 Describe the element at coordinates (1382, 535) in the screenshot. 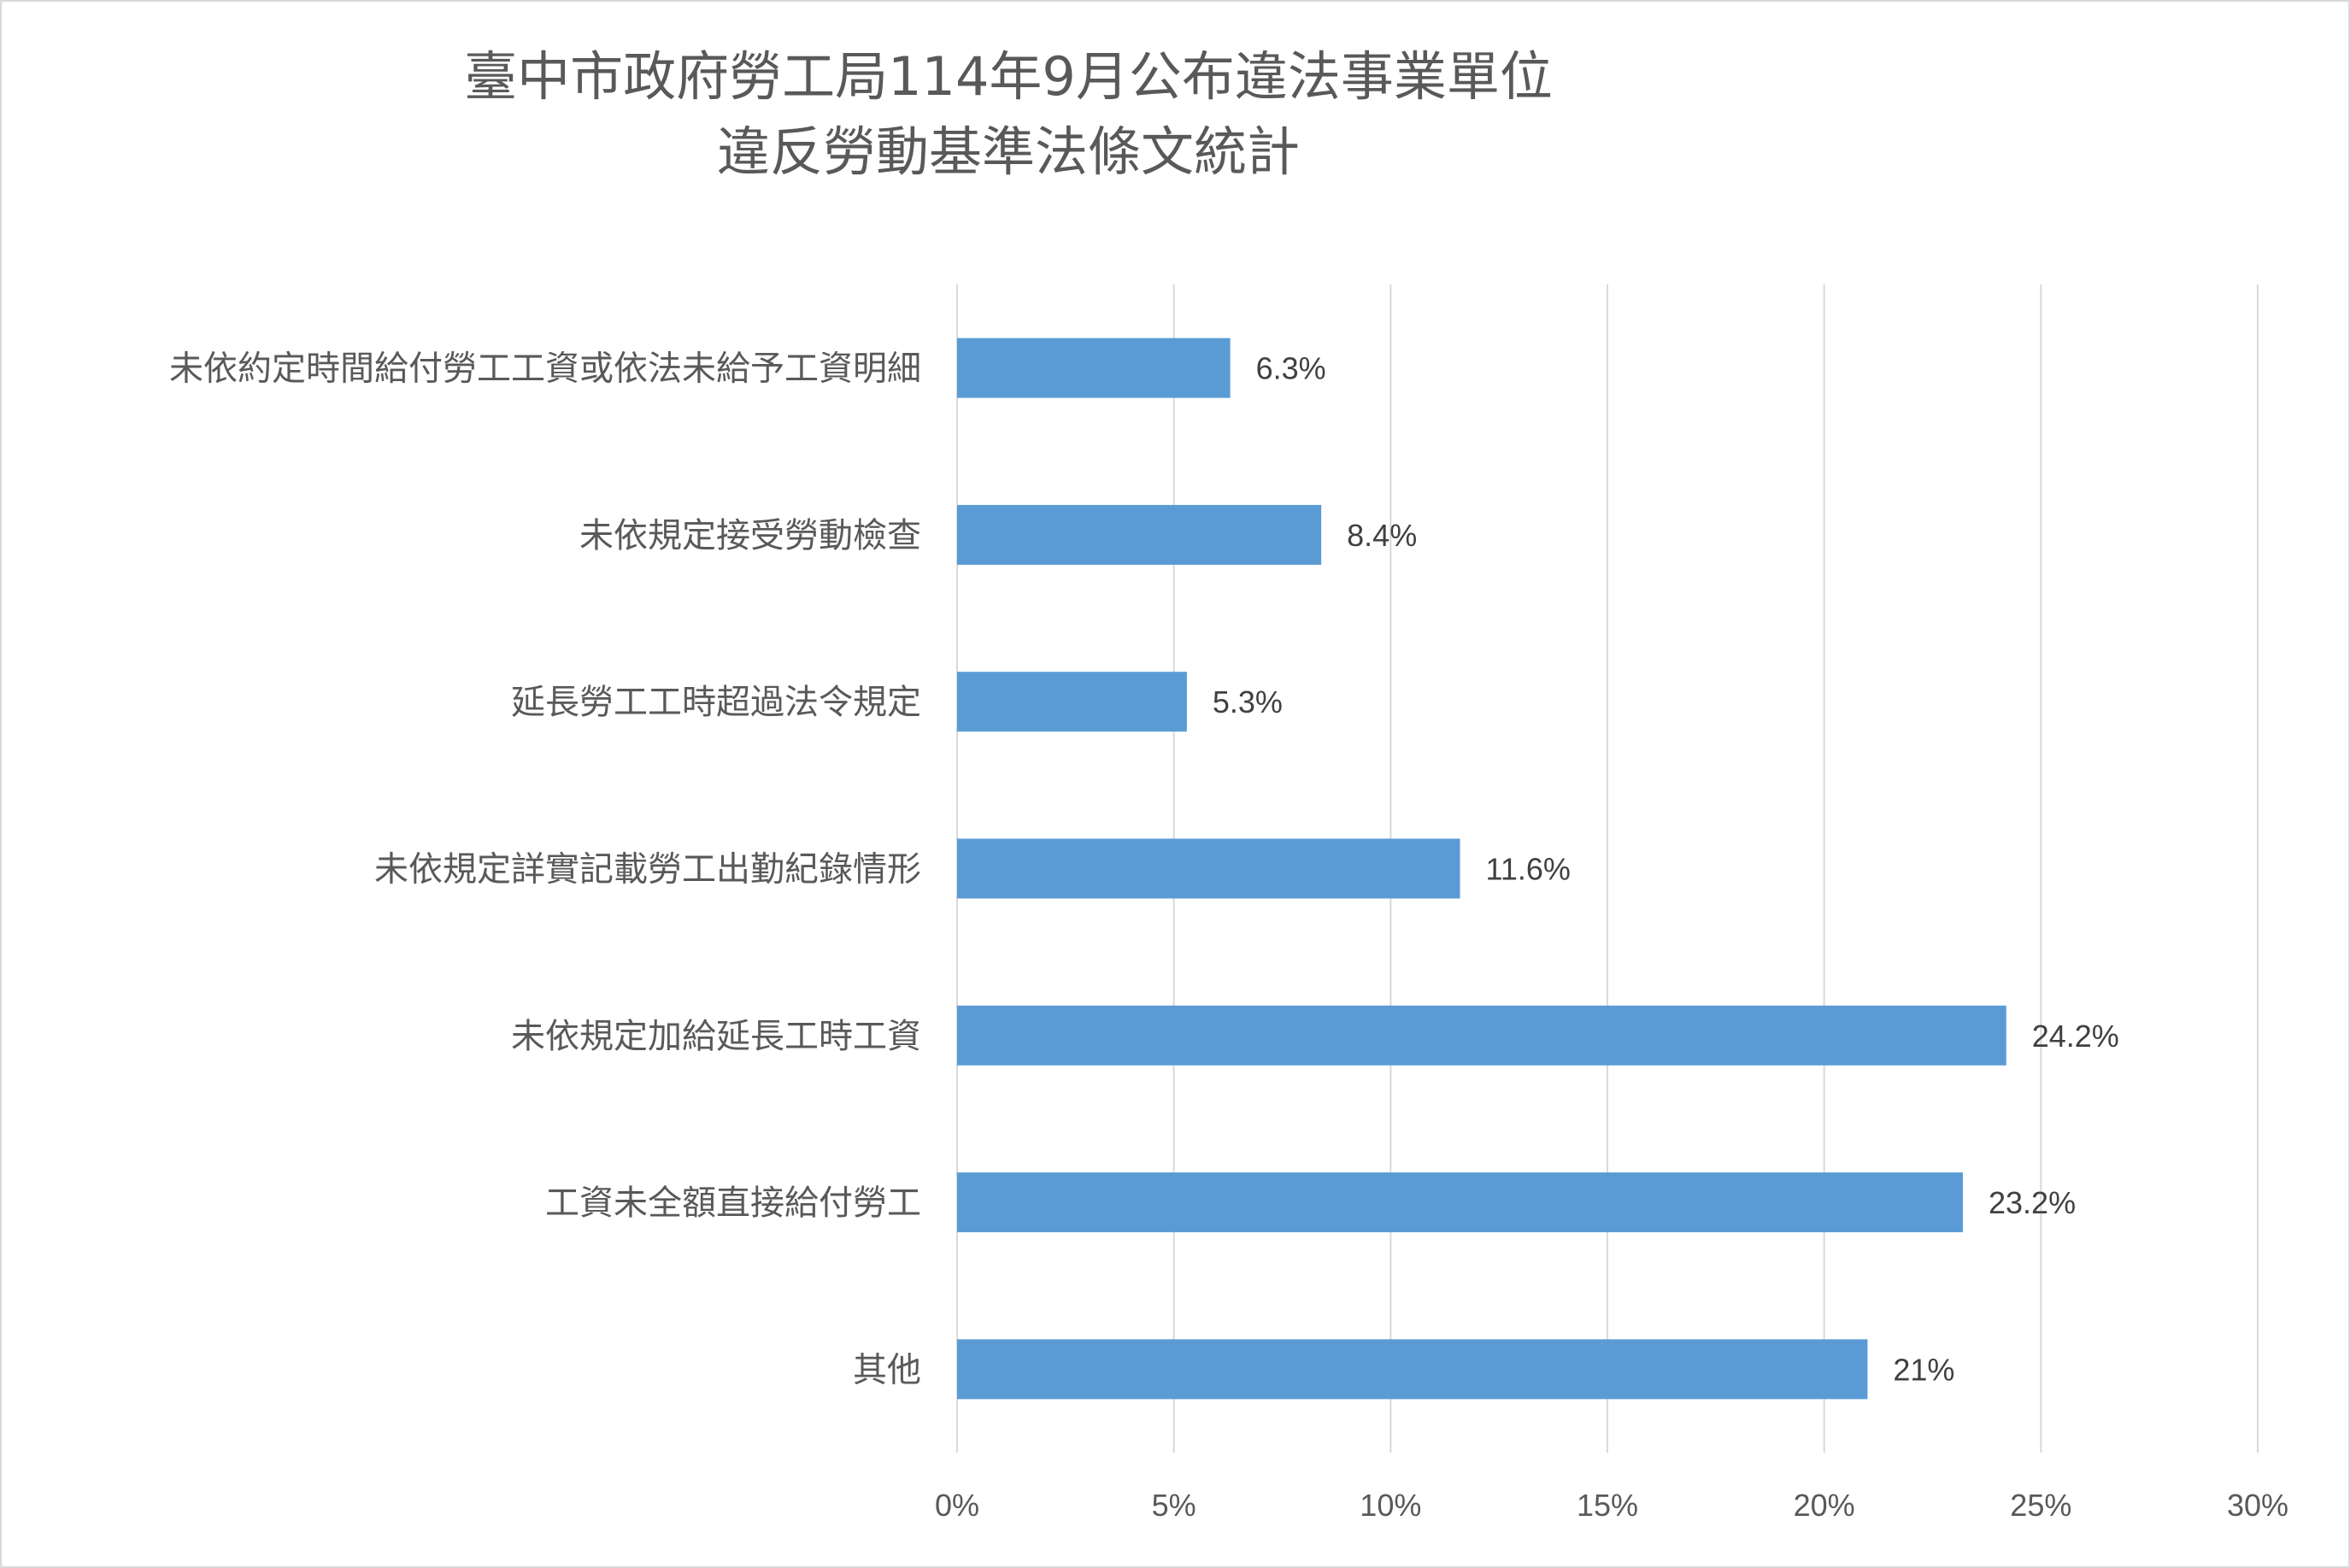

I see `data-label: 8.4%` at that location.